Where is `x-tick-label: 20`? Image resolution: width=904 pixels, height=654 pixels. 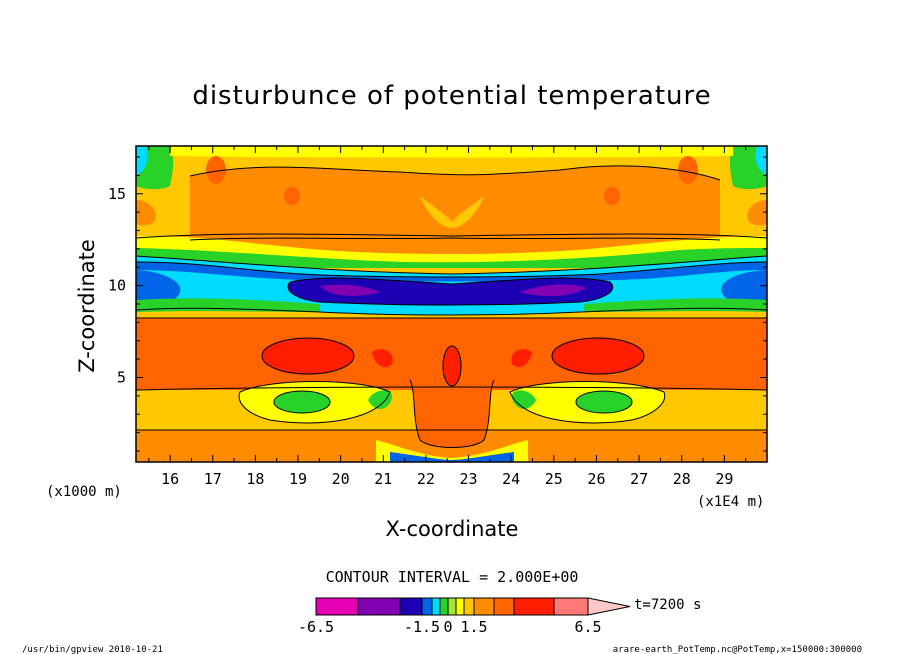
x-tick-label: 20 is located at coordinates (341, 479).